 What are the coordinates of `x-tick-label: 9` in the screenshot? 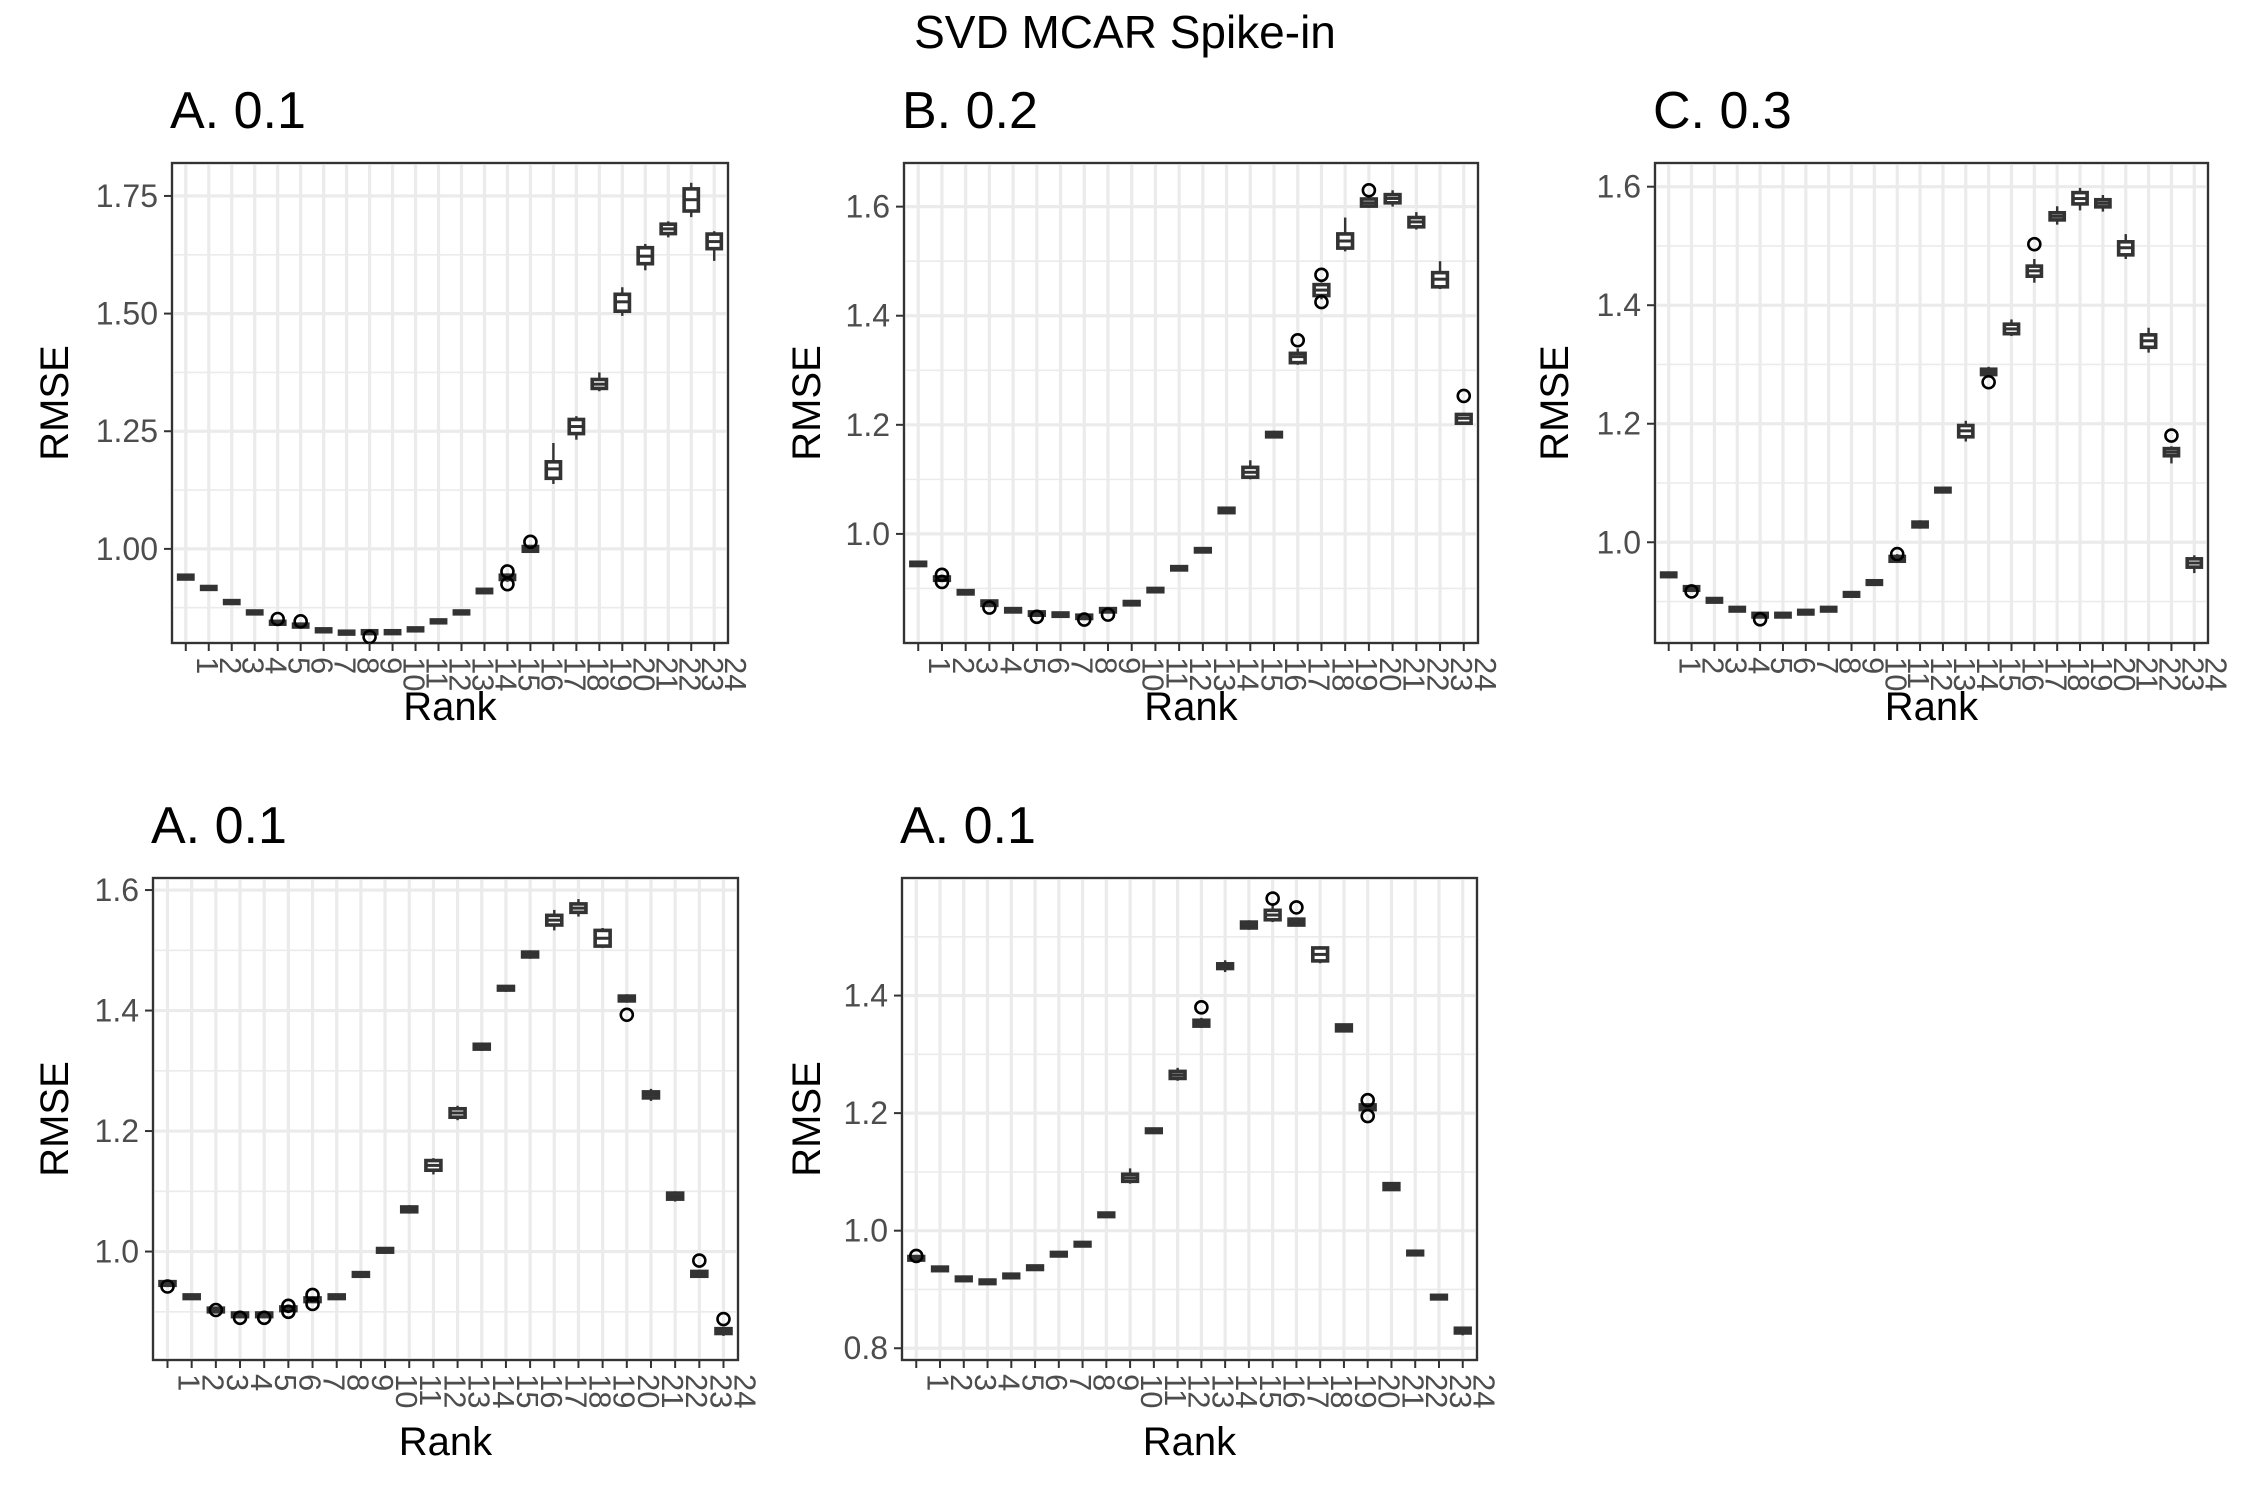 It's located at (1127, 1382).